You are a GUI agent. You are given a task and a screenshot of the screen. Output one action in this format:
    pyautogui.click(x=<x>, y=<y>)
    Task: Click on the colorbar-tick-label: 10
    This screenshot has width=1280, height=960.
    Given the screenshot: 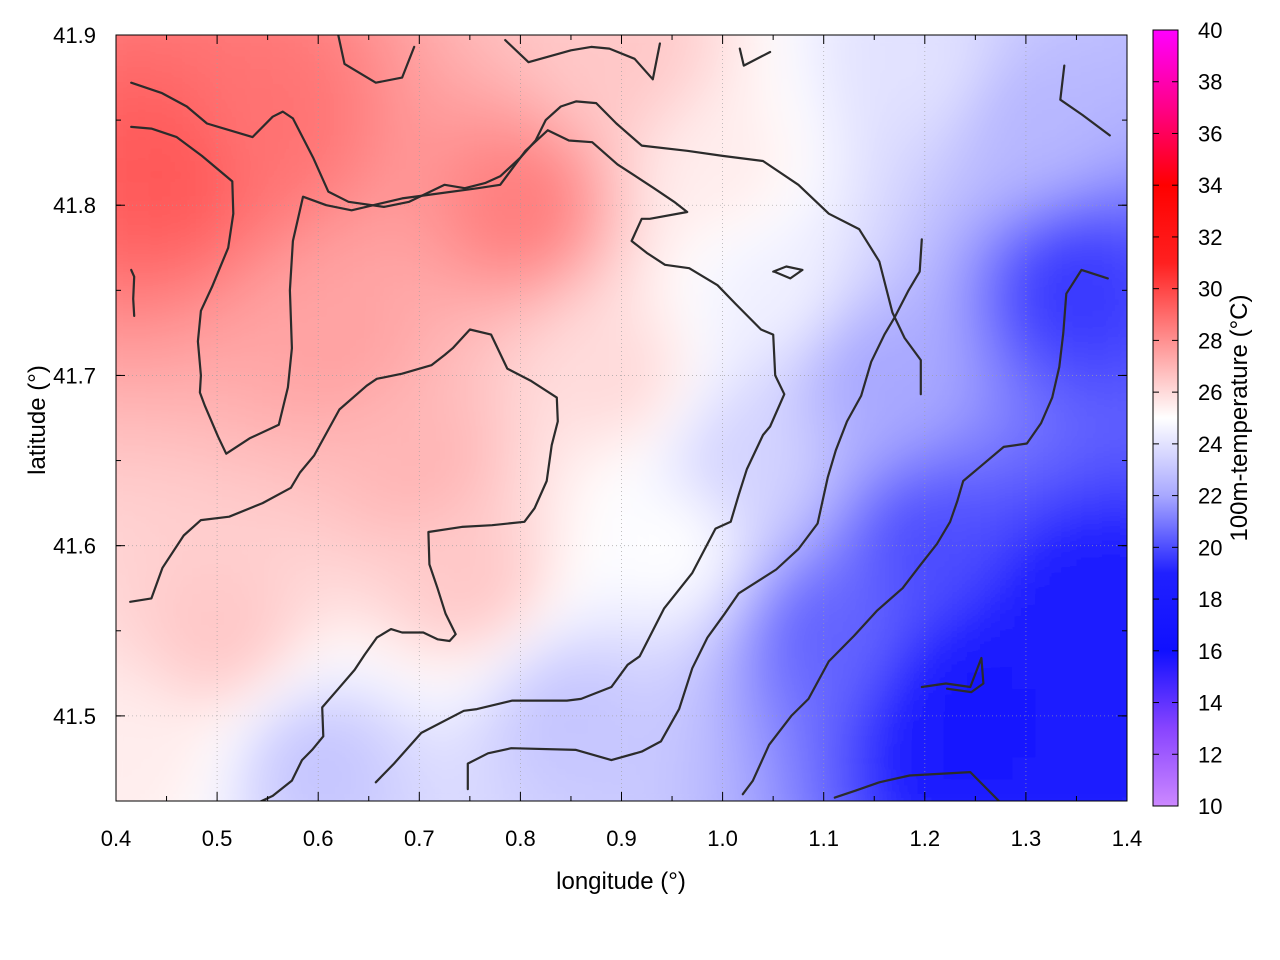 What is the action you would take?
    pyautogui.click(x=1210, y=806)
    